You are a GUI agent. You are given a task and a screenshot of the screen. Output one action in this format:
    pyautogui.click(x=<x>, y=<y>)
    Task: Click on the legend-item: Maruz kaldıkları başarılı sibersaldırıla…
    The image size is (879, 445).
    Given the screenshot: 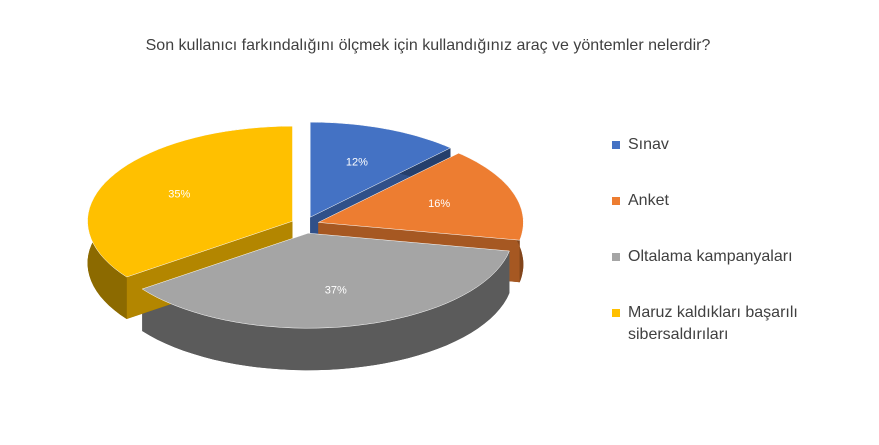 What is the action you would take?
    pyautogui.click(x=712, y=324)
    